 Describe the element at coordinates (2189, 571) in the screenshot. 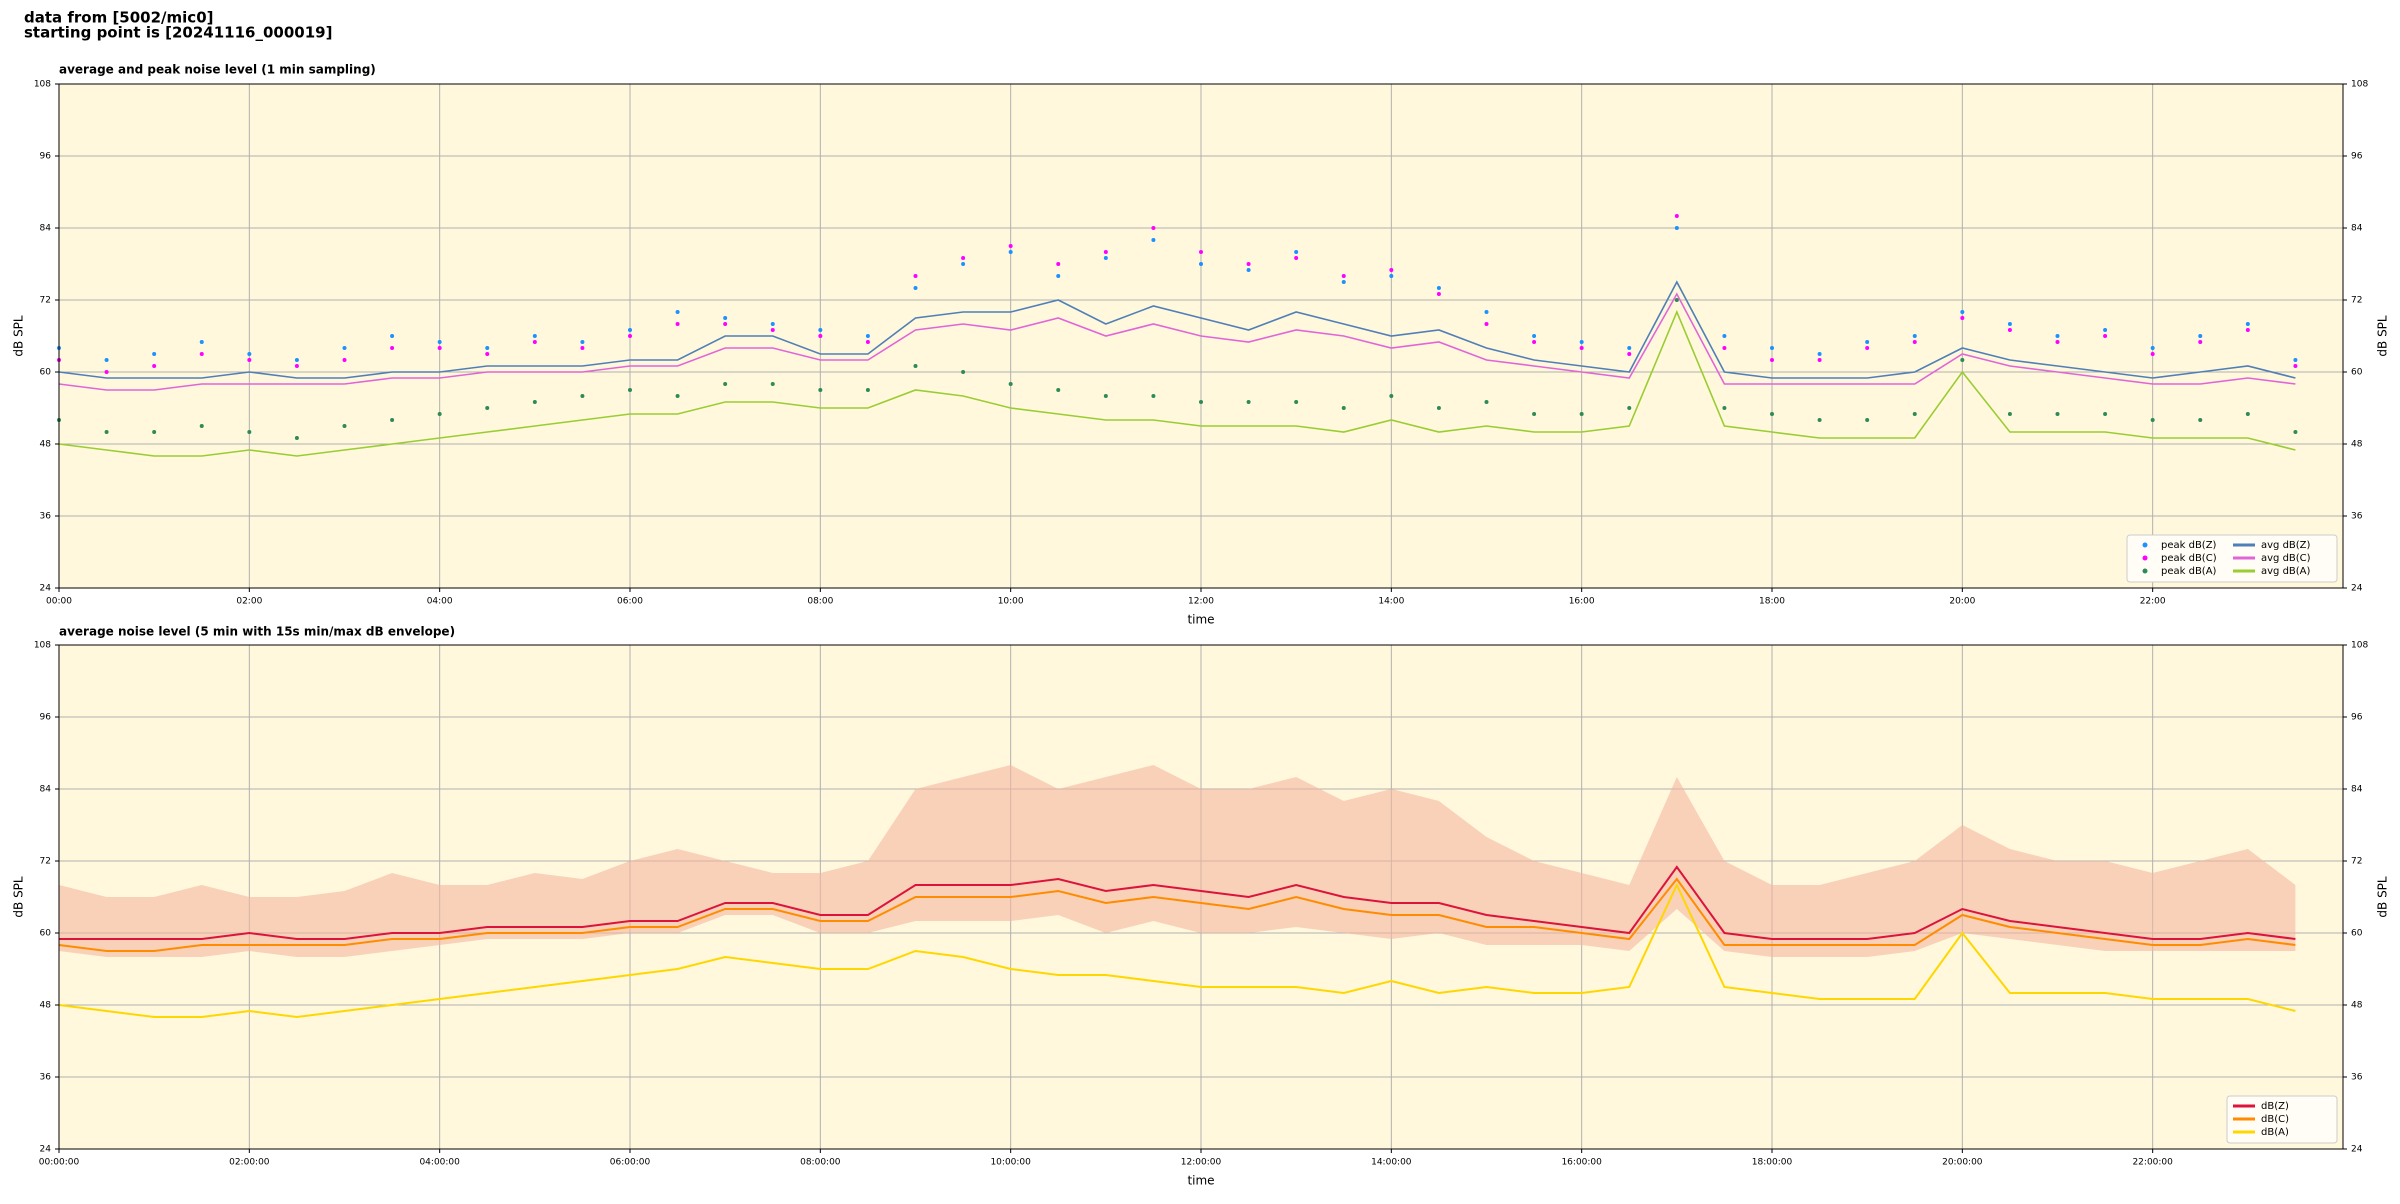

I see `legend-label: peak dB(A)` at that location.